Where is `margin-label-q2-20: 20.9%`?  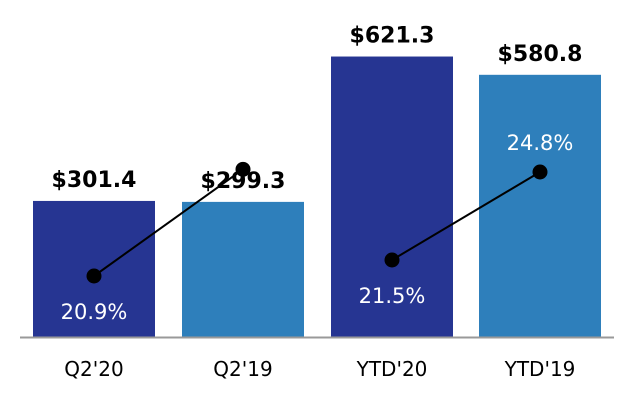 margin-label-q2-20: 20.9% is located at coordinates (94, 312).